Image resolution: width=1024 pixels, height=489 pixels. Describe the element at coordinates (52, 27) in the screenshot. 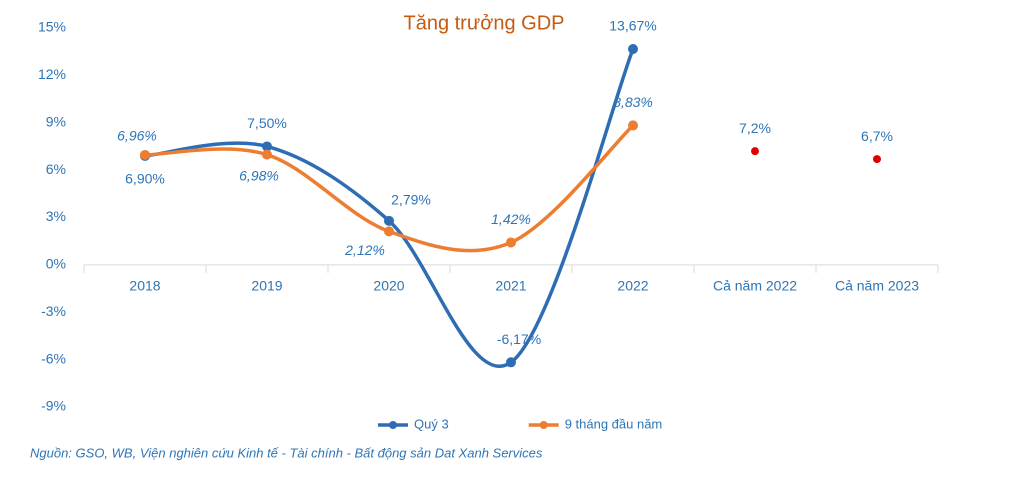

I see `y-tick-label: 15%` at that location.